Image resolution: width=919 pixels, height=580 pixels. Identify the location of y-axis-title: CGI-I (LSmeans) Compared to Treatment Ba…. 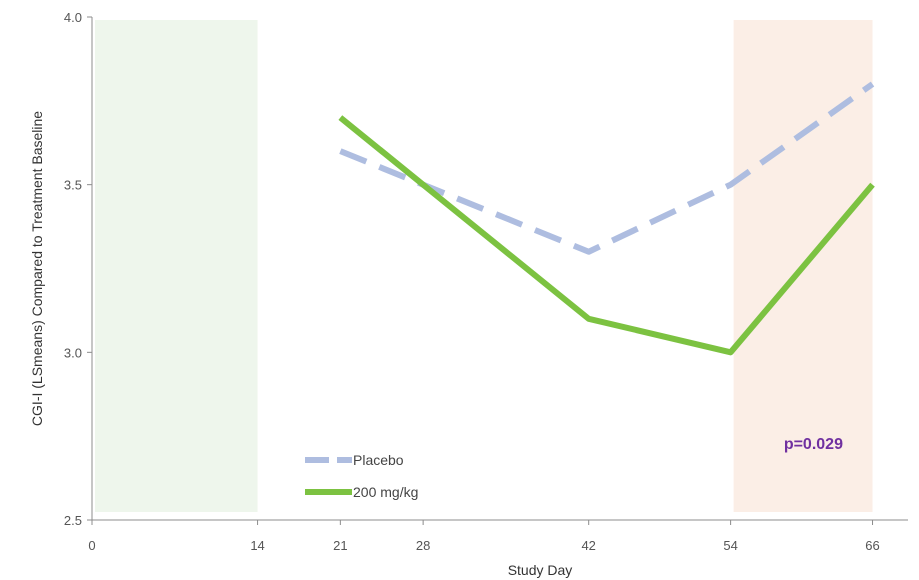
(37, 268).